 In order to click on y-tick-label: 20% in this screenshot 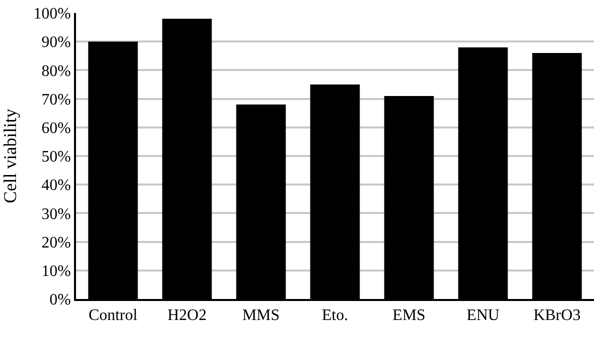, I will do `click(56, 243)`.